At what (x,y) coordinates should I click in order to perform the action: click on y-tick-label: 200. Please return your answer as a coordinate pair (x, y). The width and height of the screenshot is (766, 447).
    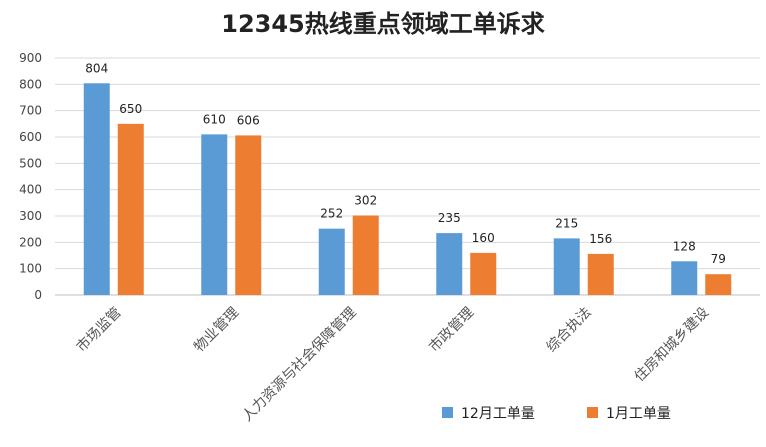
    Looking at the image, I should click on (30, 242).